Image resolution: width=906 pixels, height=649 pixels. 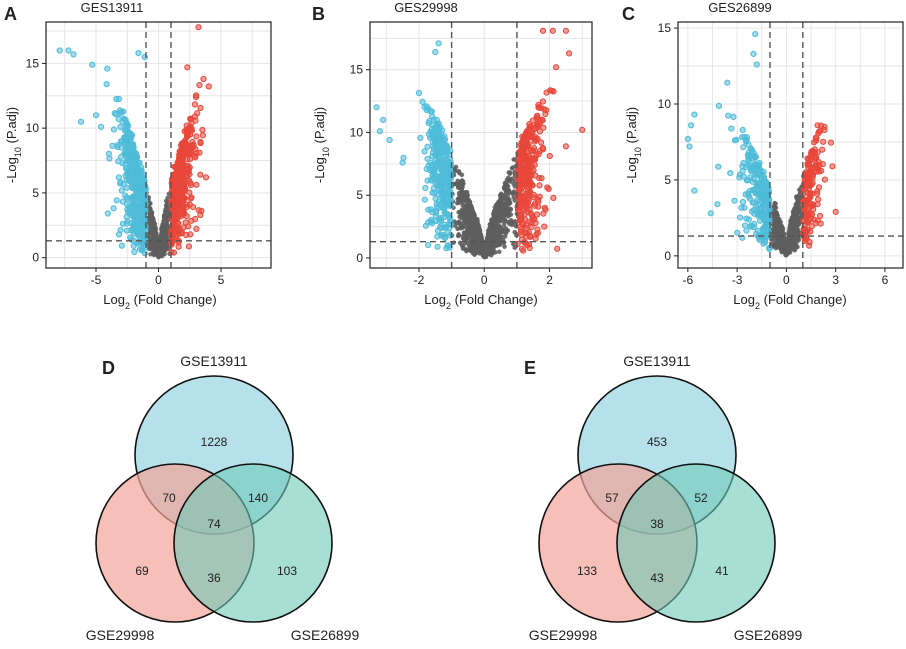 What do you see at coordinates (35, 258) in the screenshot?
I see `plot-a-ytick-label: 0` at bounding box center [35, 258].